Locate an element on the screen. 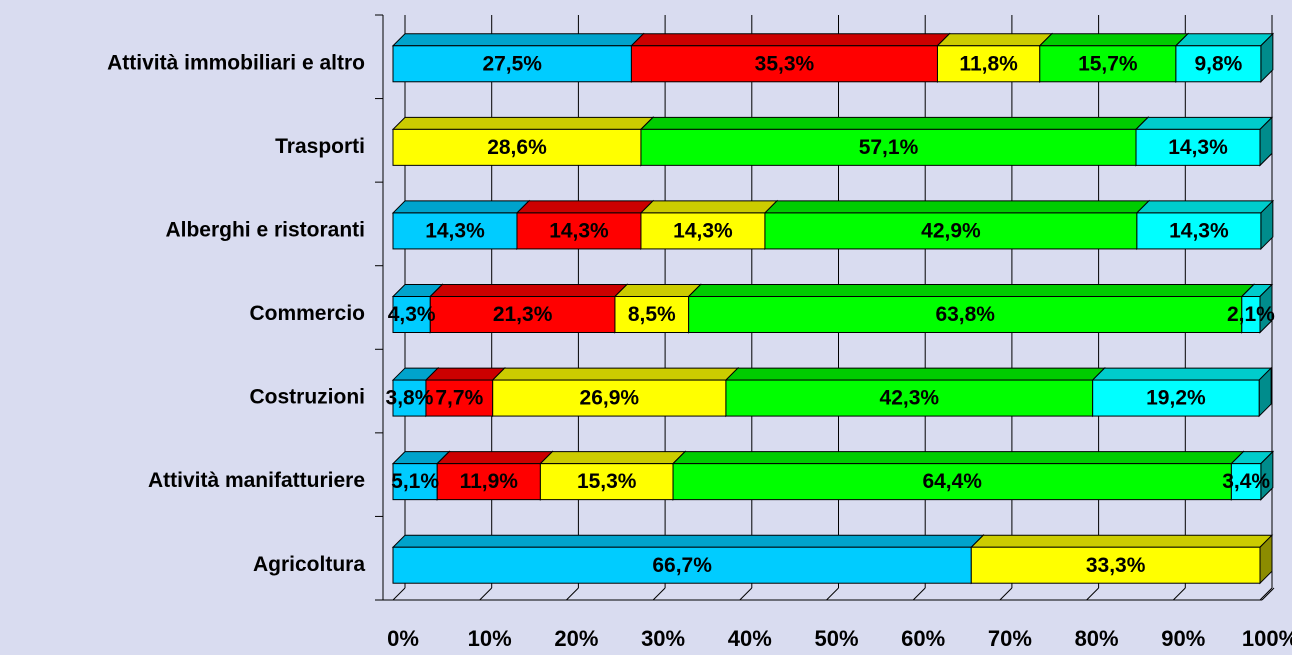 The height and width of the screenshot is (655, 1292). y-tick-label: Attività manifatturiere is located at coordinates (256, 480).